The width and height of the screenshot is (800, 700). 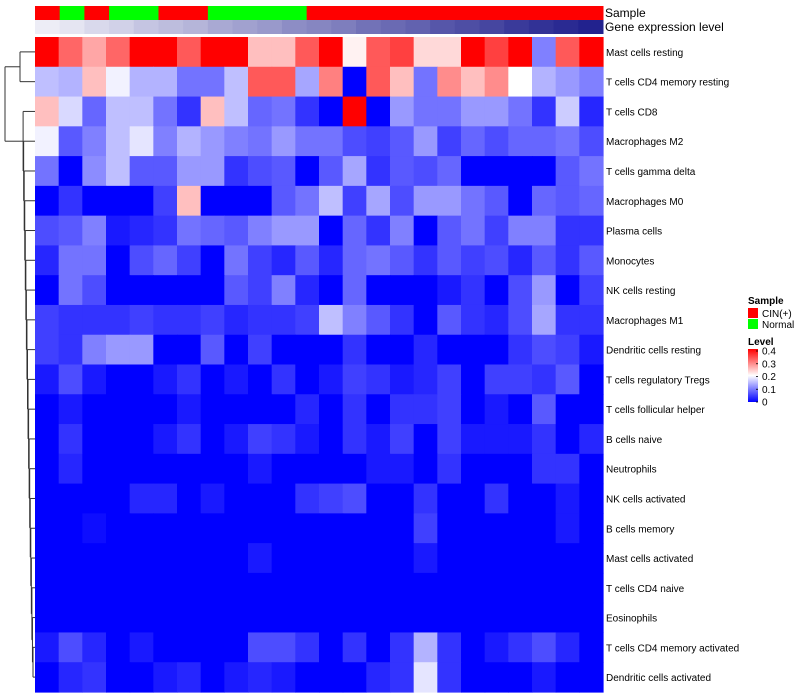 I want to click on level-tick-label: 0, so click(x=765, y=403).